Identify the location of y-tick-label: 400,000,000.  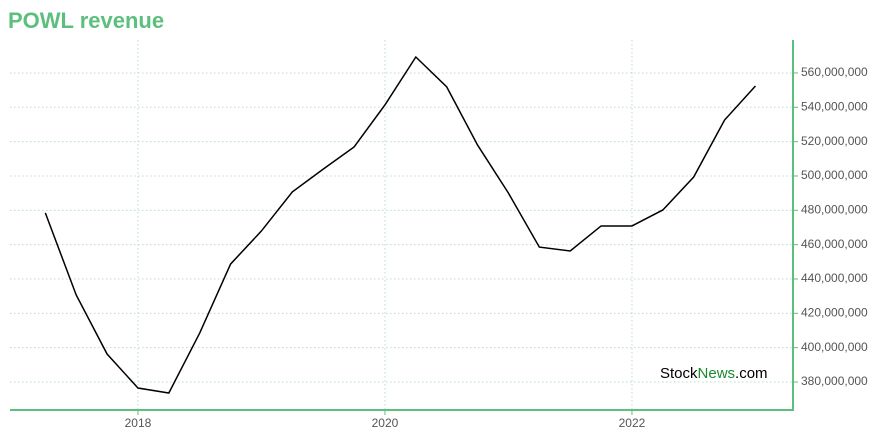
(834, 347).